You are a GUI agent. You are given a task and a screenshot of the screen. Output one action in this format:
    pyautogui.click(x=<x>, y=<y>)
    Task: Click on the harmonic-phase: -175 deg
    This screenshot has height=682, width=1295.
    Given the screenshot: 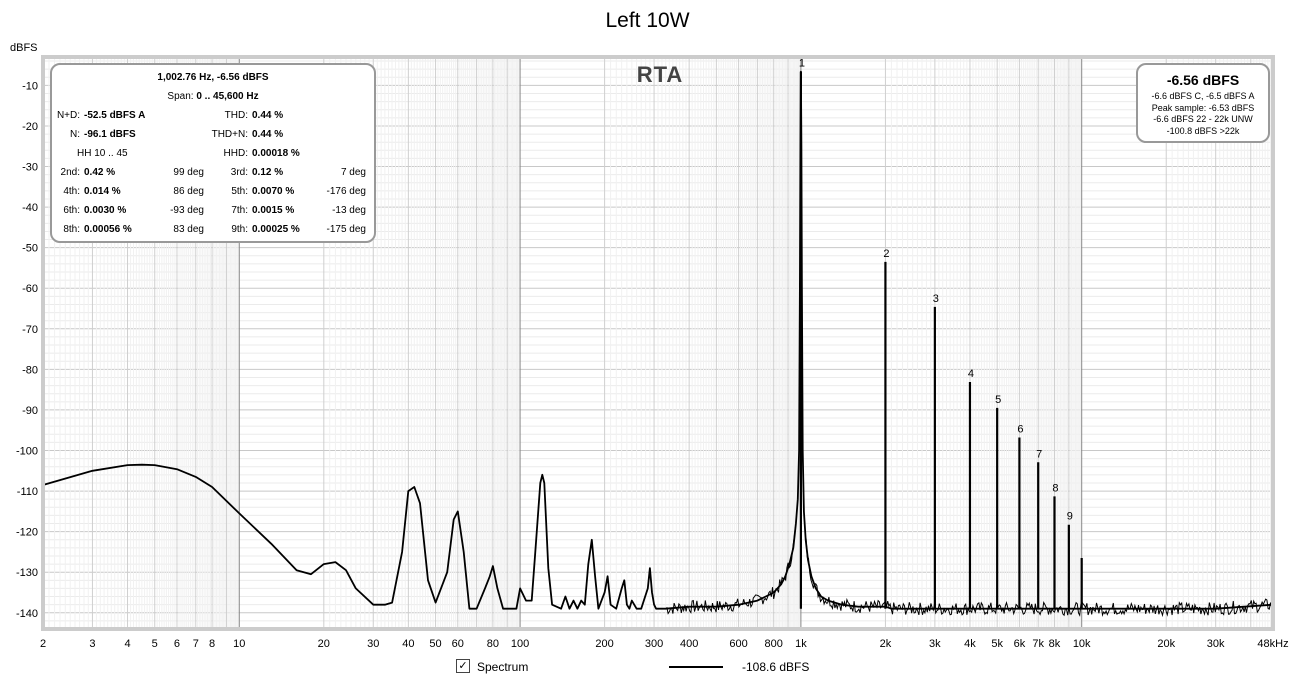 What is the action you would take?
    pyautogui.click(x=346, y=229)
    